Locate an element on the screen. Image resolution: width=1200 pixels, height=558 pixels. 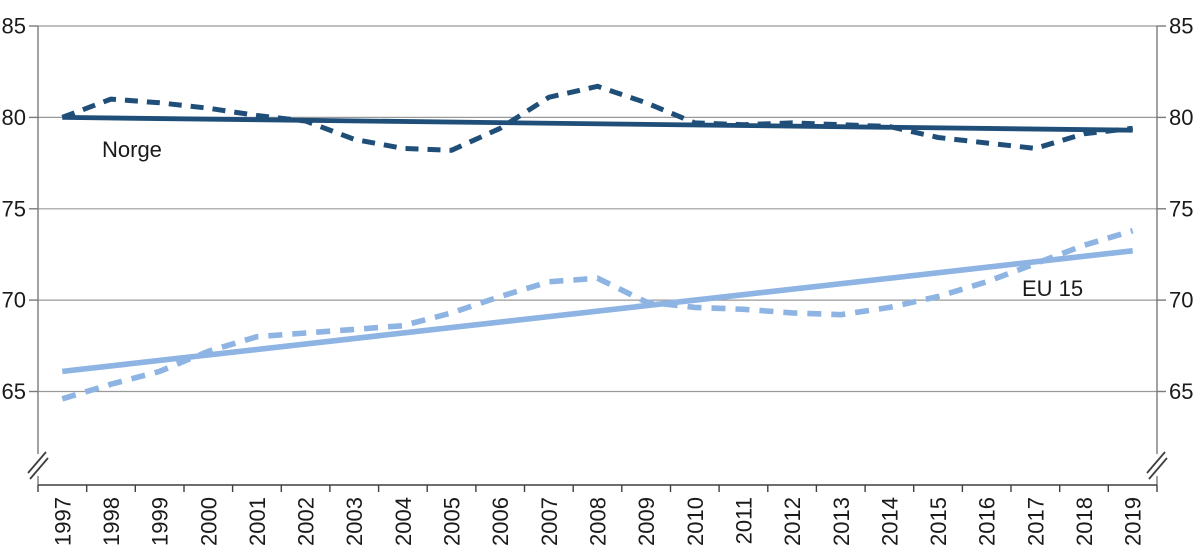
x-axis-label-1998: 1998 is located at coordinates (111, 521).